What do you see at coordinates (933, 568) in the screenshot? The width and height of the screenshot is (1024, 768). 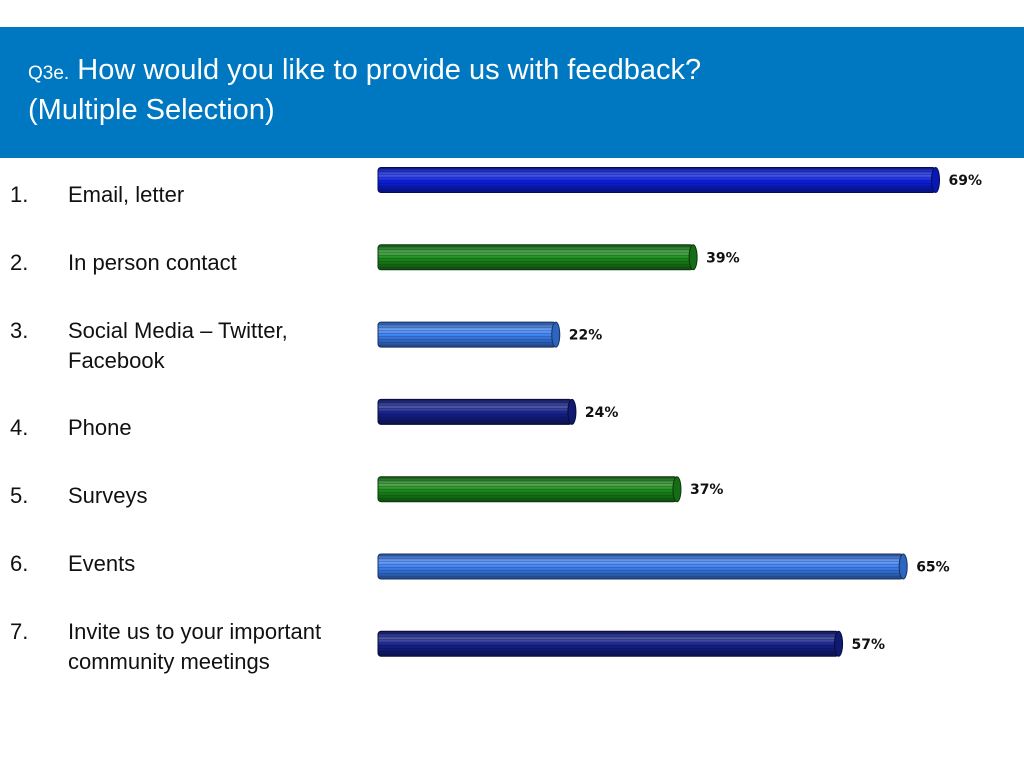 I see `bar-value-label: 65%` at bounding box center [933, 568].